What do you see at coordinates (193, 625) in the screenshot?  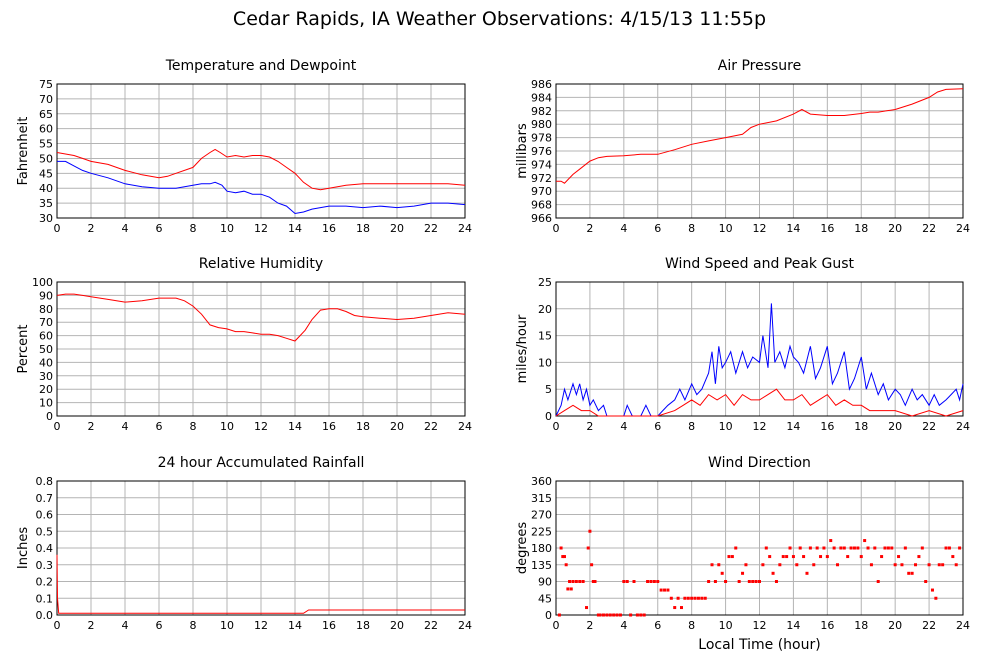 I see `rain-x-tick-label: 8` at bounding box center [193, 625].